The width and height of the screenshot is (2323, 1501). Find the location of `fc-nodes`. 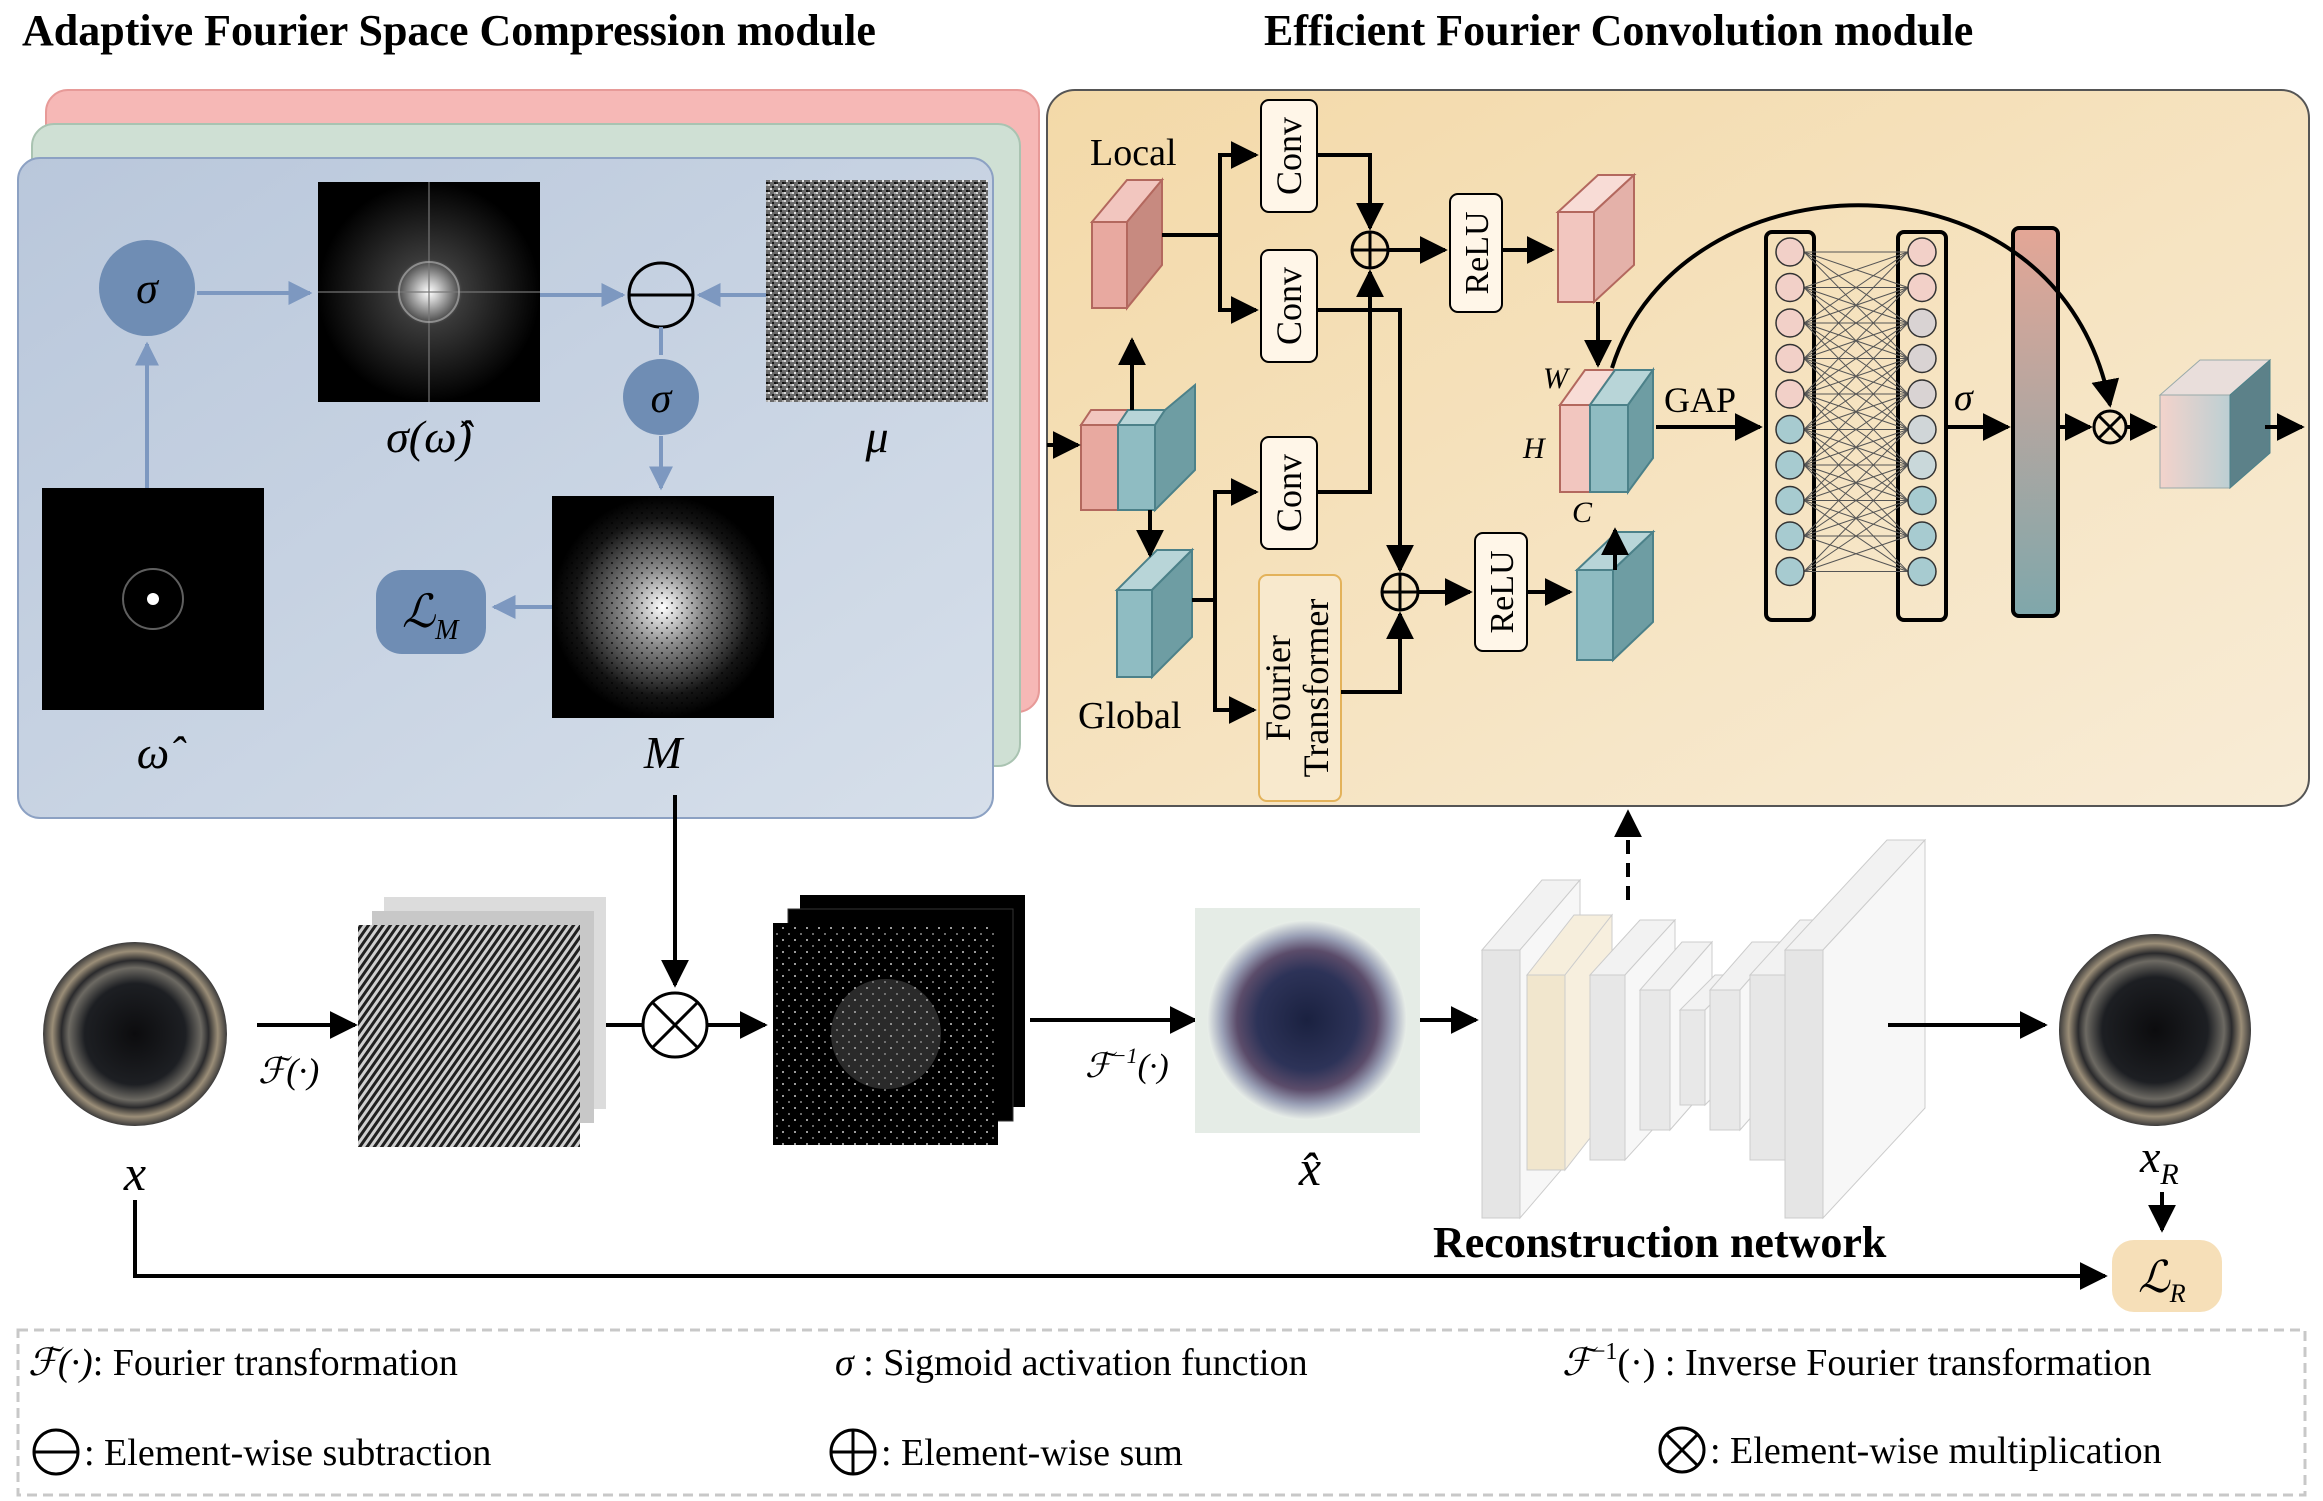

fc-nodes is located at coordinates (1856, 412).